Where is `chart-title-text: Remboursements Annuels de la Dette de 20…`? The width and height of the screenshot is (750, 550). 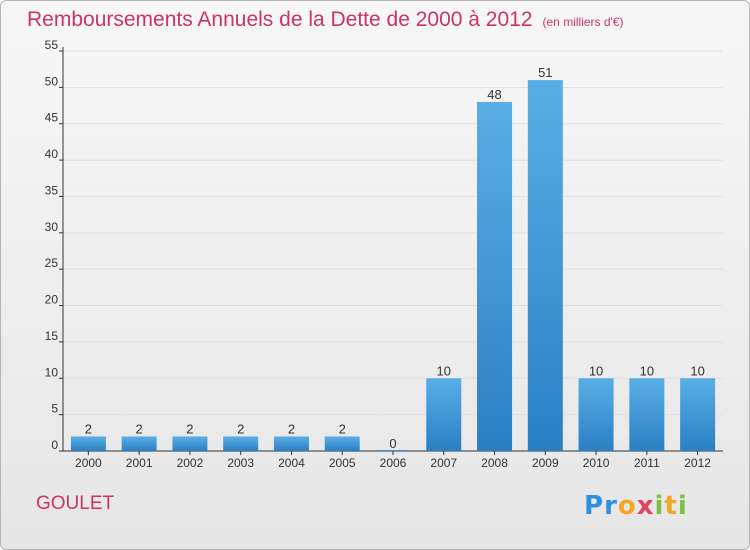
chart-title-text: Remboursements Annuels de la Dette de 20… is located at coordinates (280, 19).